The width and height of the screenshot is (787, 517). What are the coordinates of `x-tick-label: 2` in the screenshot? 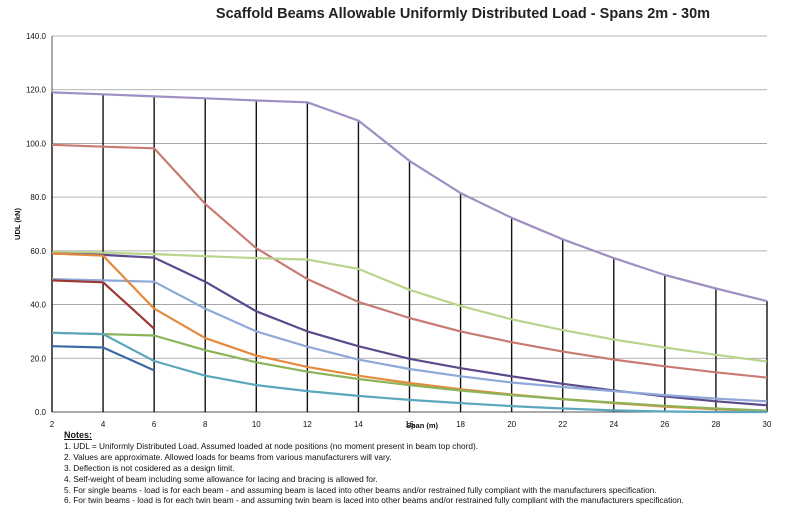 It's located at (52, 424).